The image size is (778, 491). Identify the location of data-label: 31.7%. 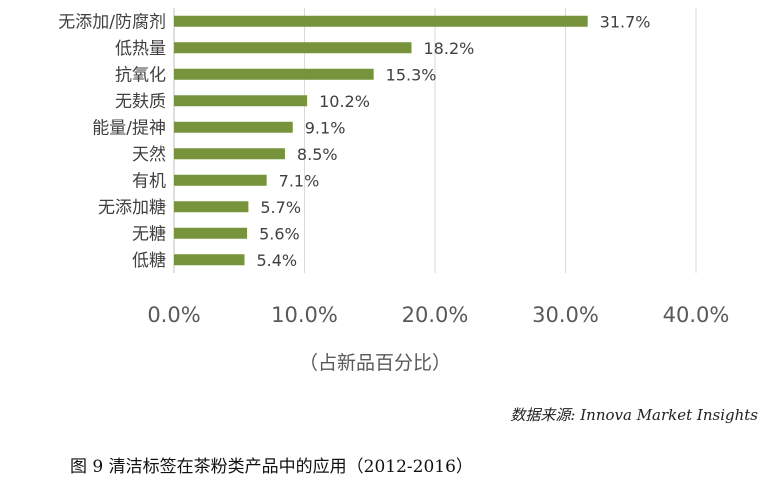
(625, 21).